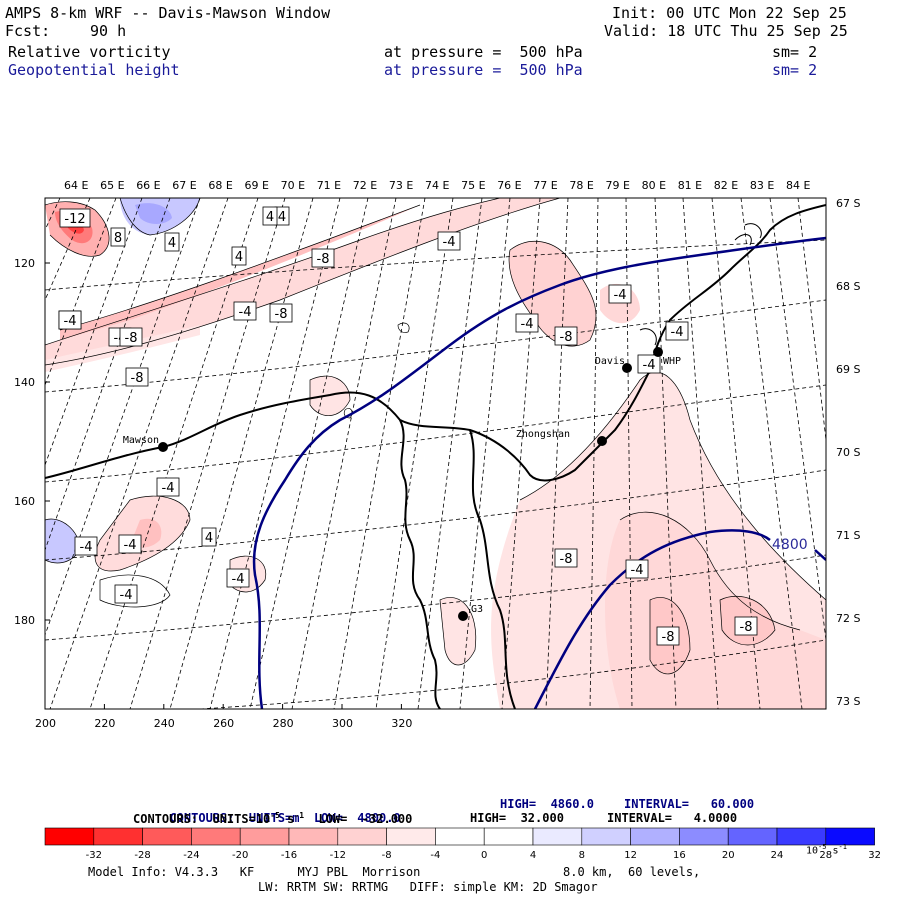 The image size is (900, 900). I want to click on x-axis-ticks: 200 220 240 260 280 300 320, so click(223, 717).